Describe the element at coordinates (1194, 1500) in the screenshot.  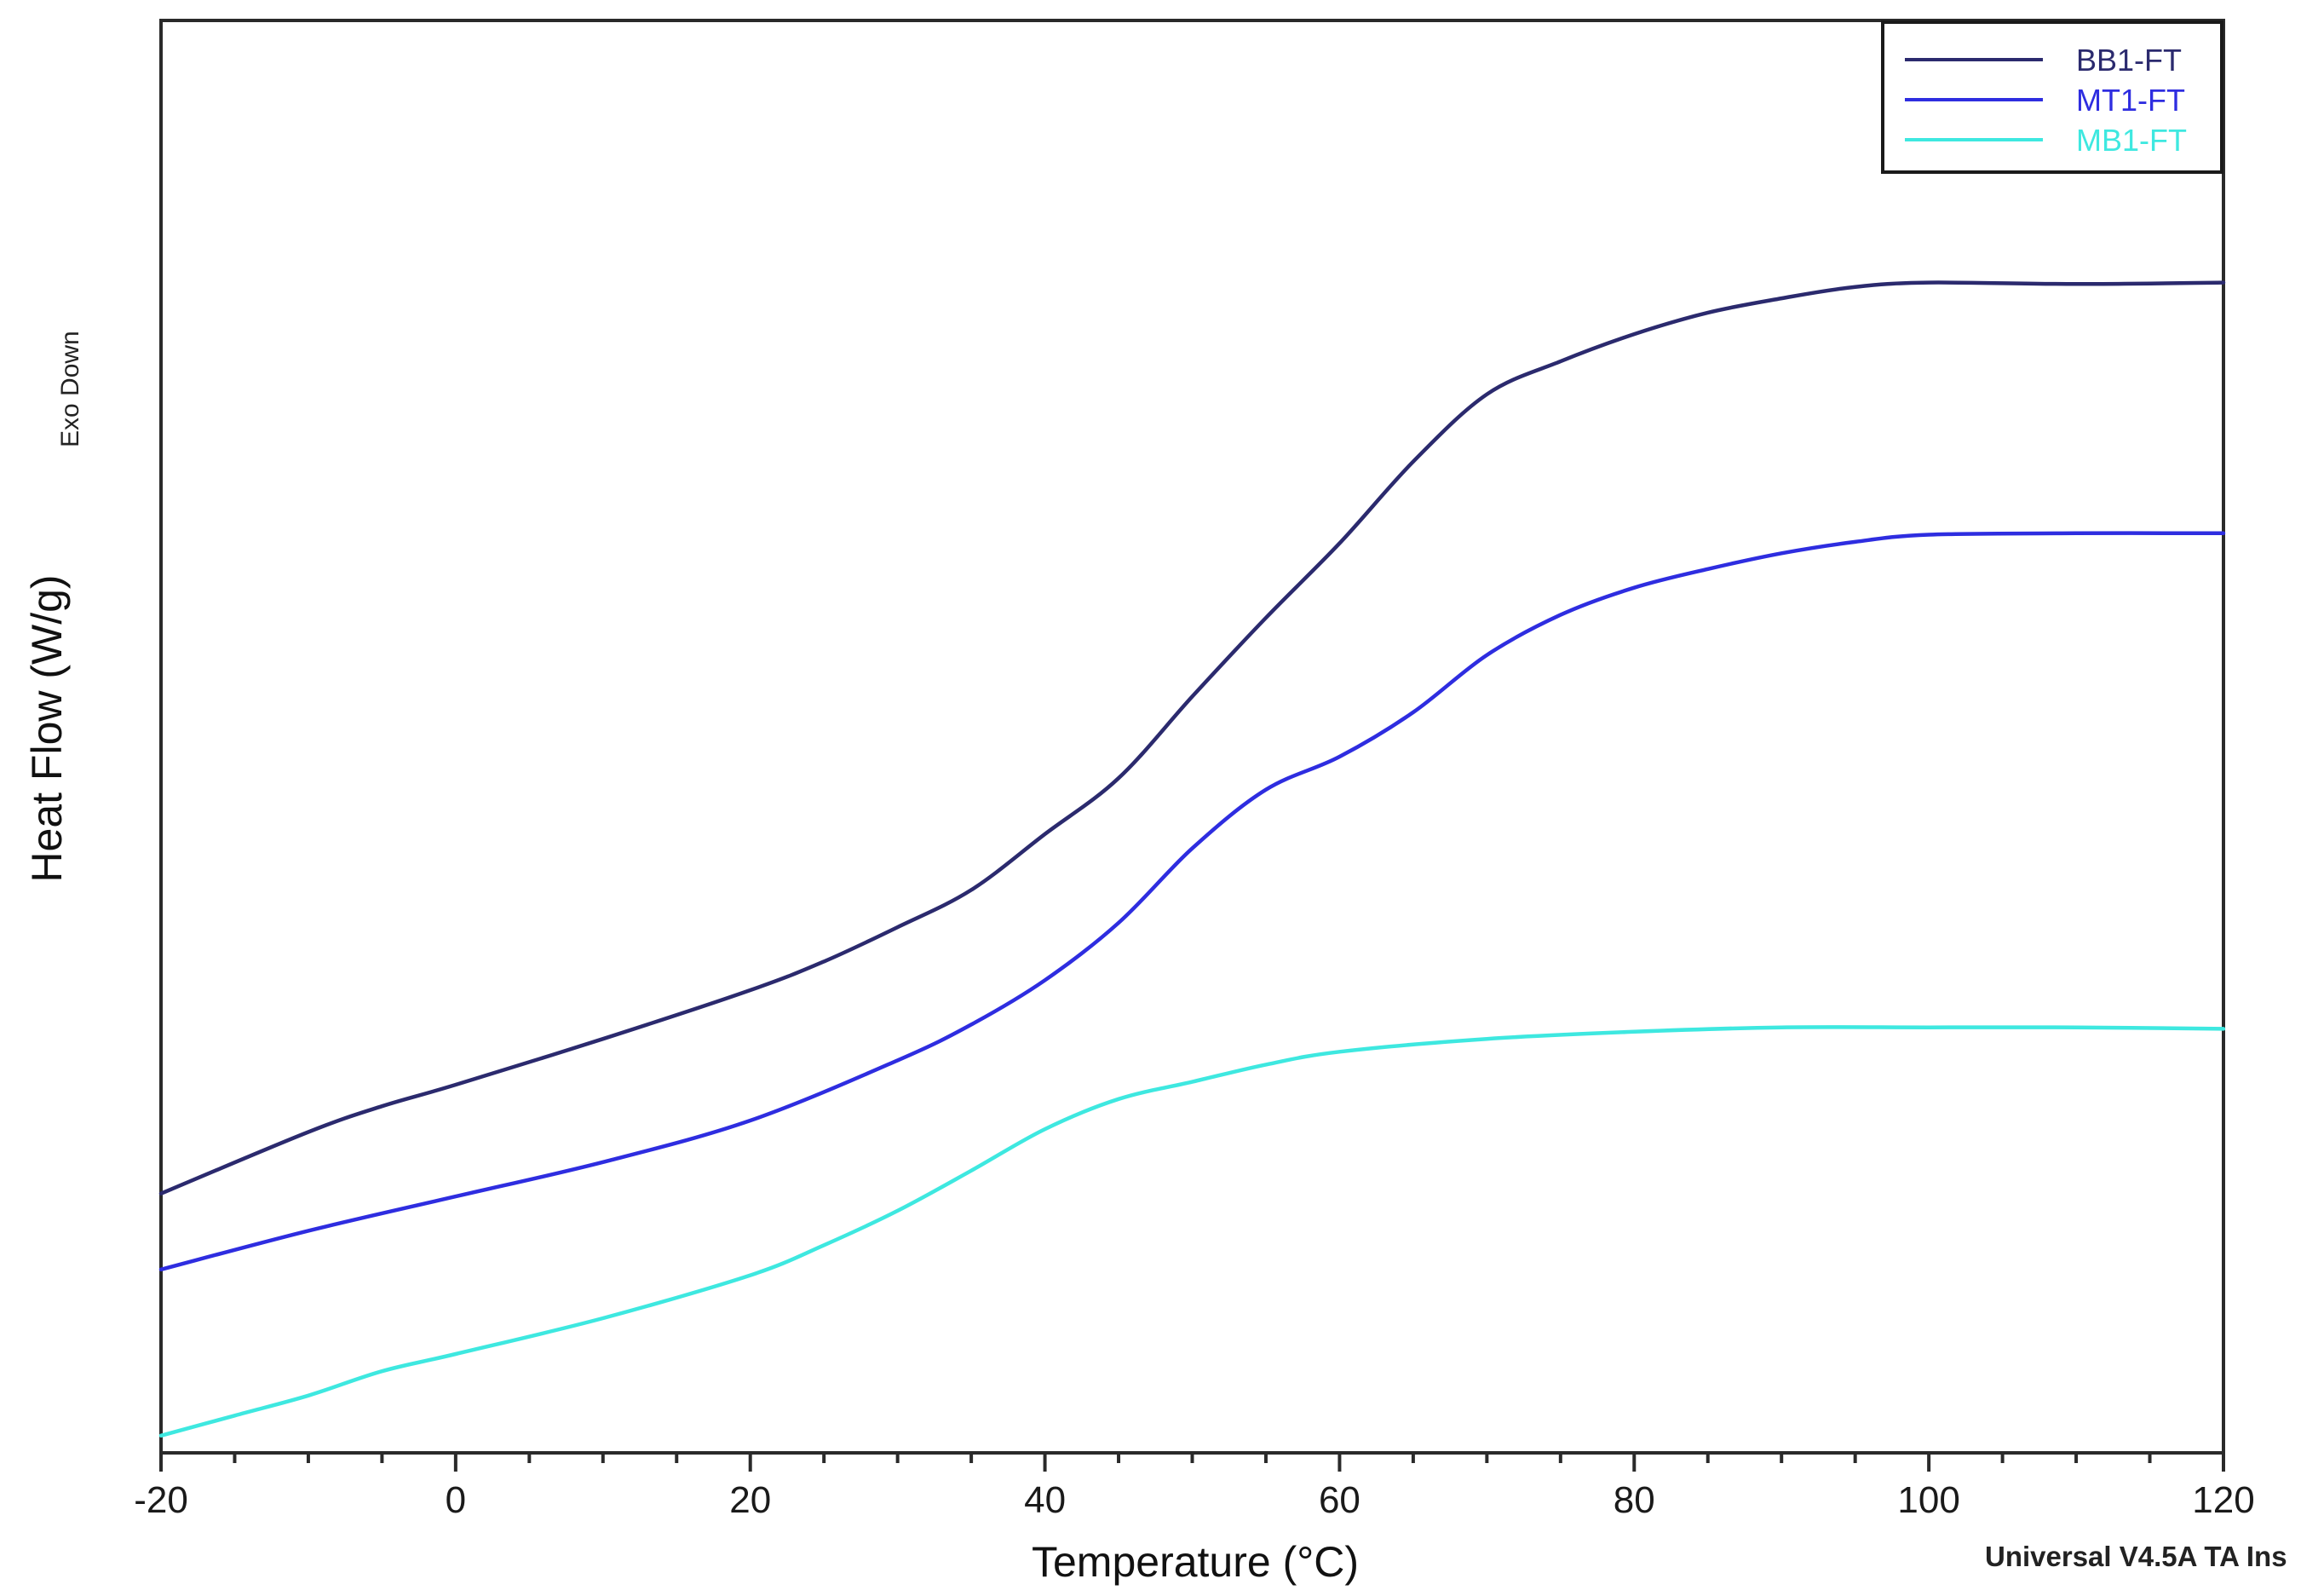
I see `x-axis-tick-labels: -20 0 20 40 60 80 100 120` at that location.